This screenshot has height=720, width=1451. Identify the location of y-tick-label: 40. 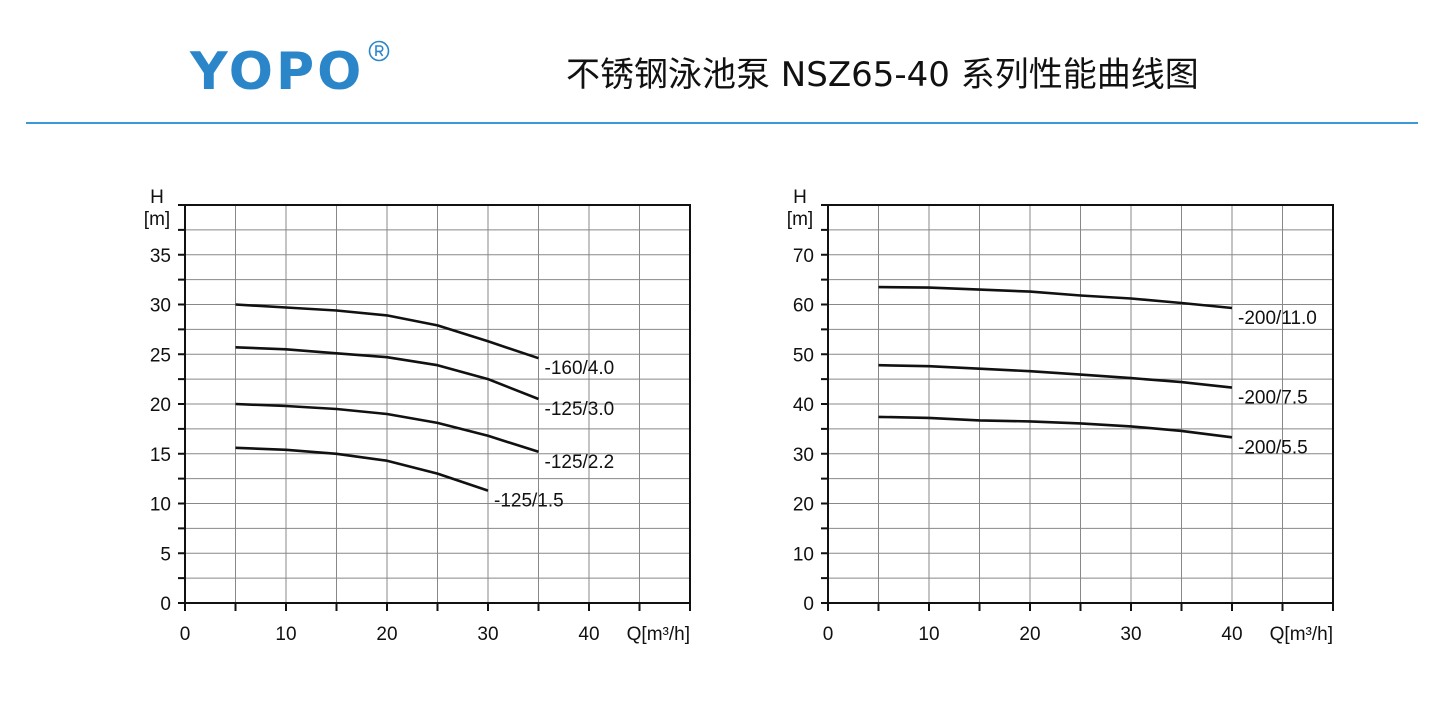
(803, 405).